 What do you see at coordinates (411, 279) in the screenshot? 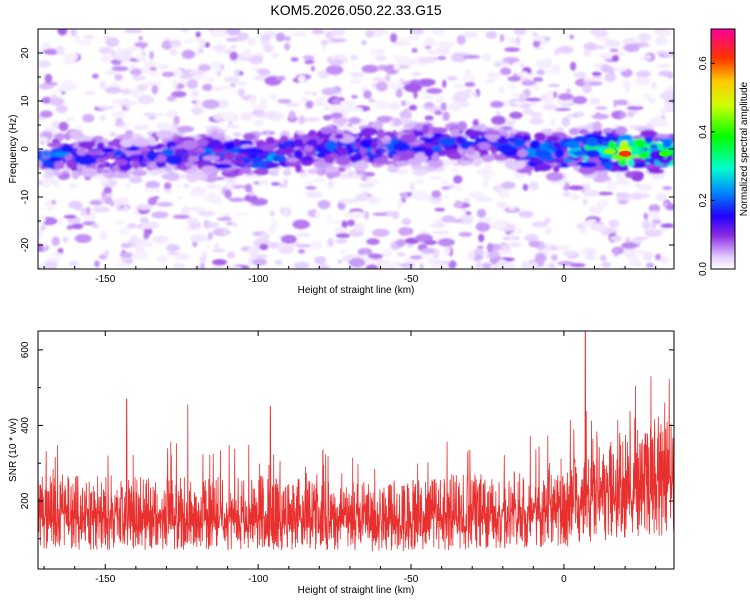
I see `x-tick-label: -50` at bounding box center [411, 279].